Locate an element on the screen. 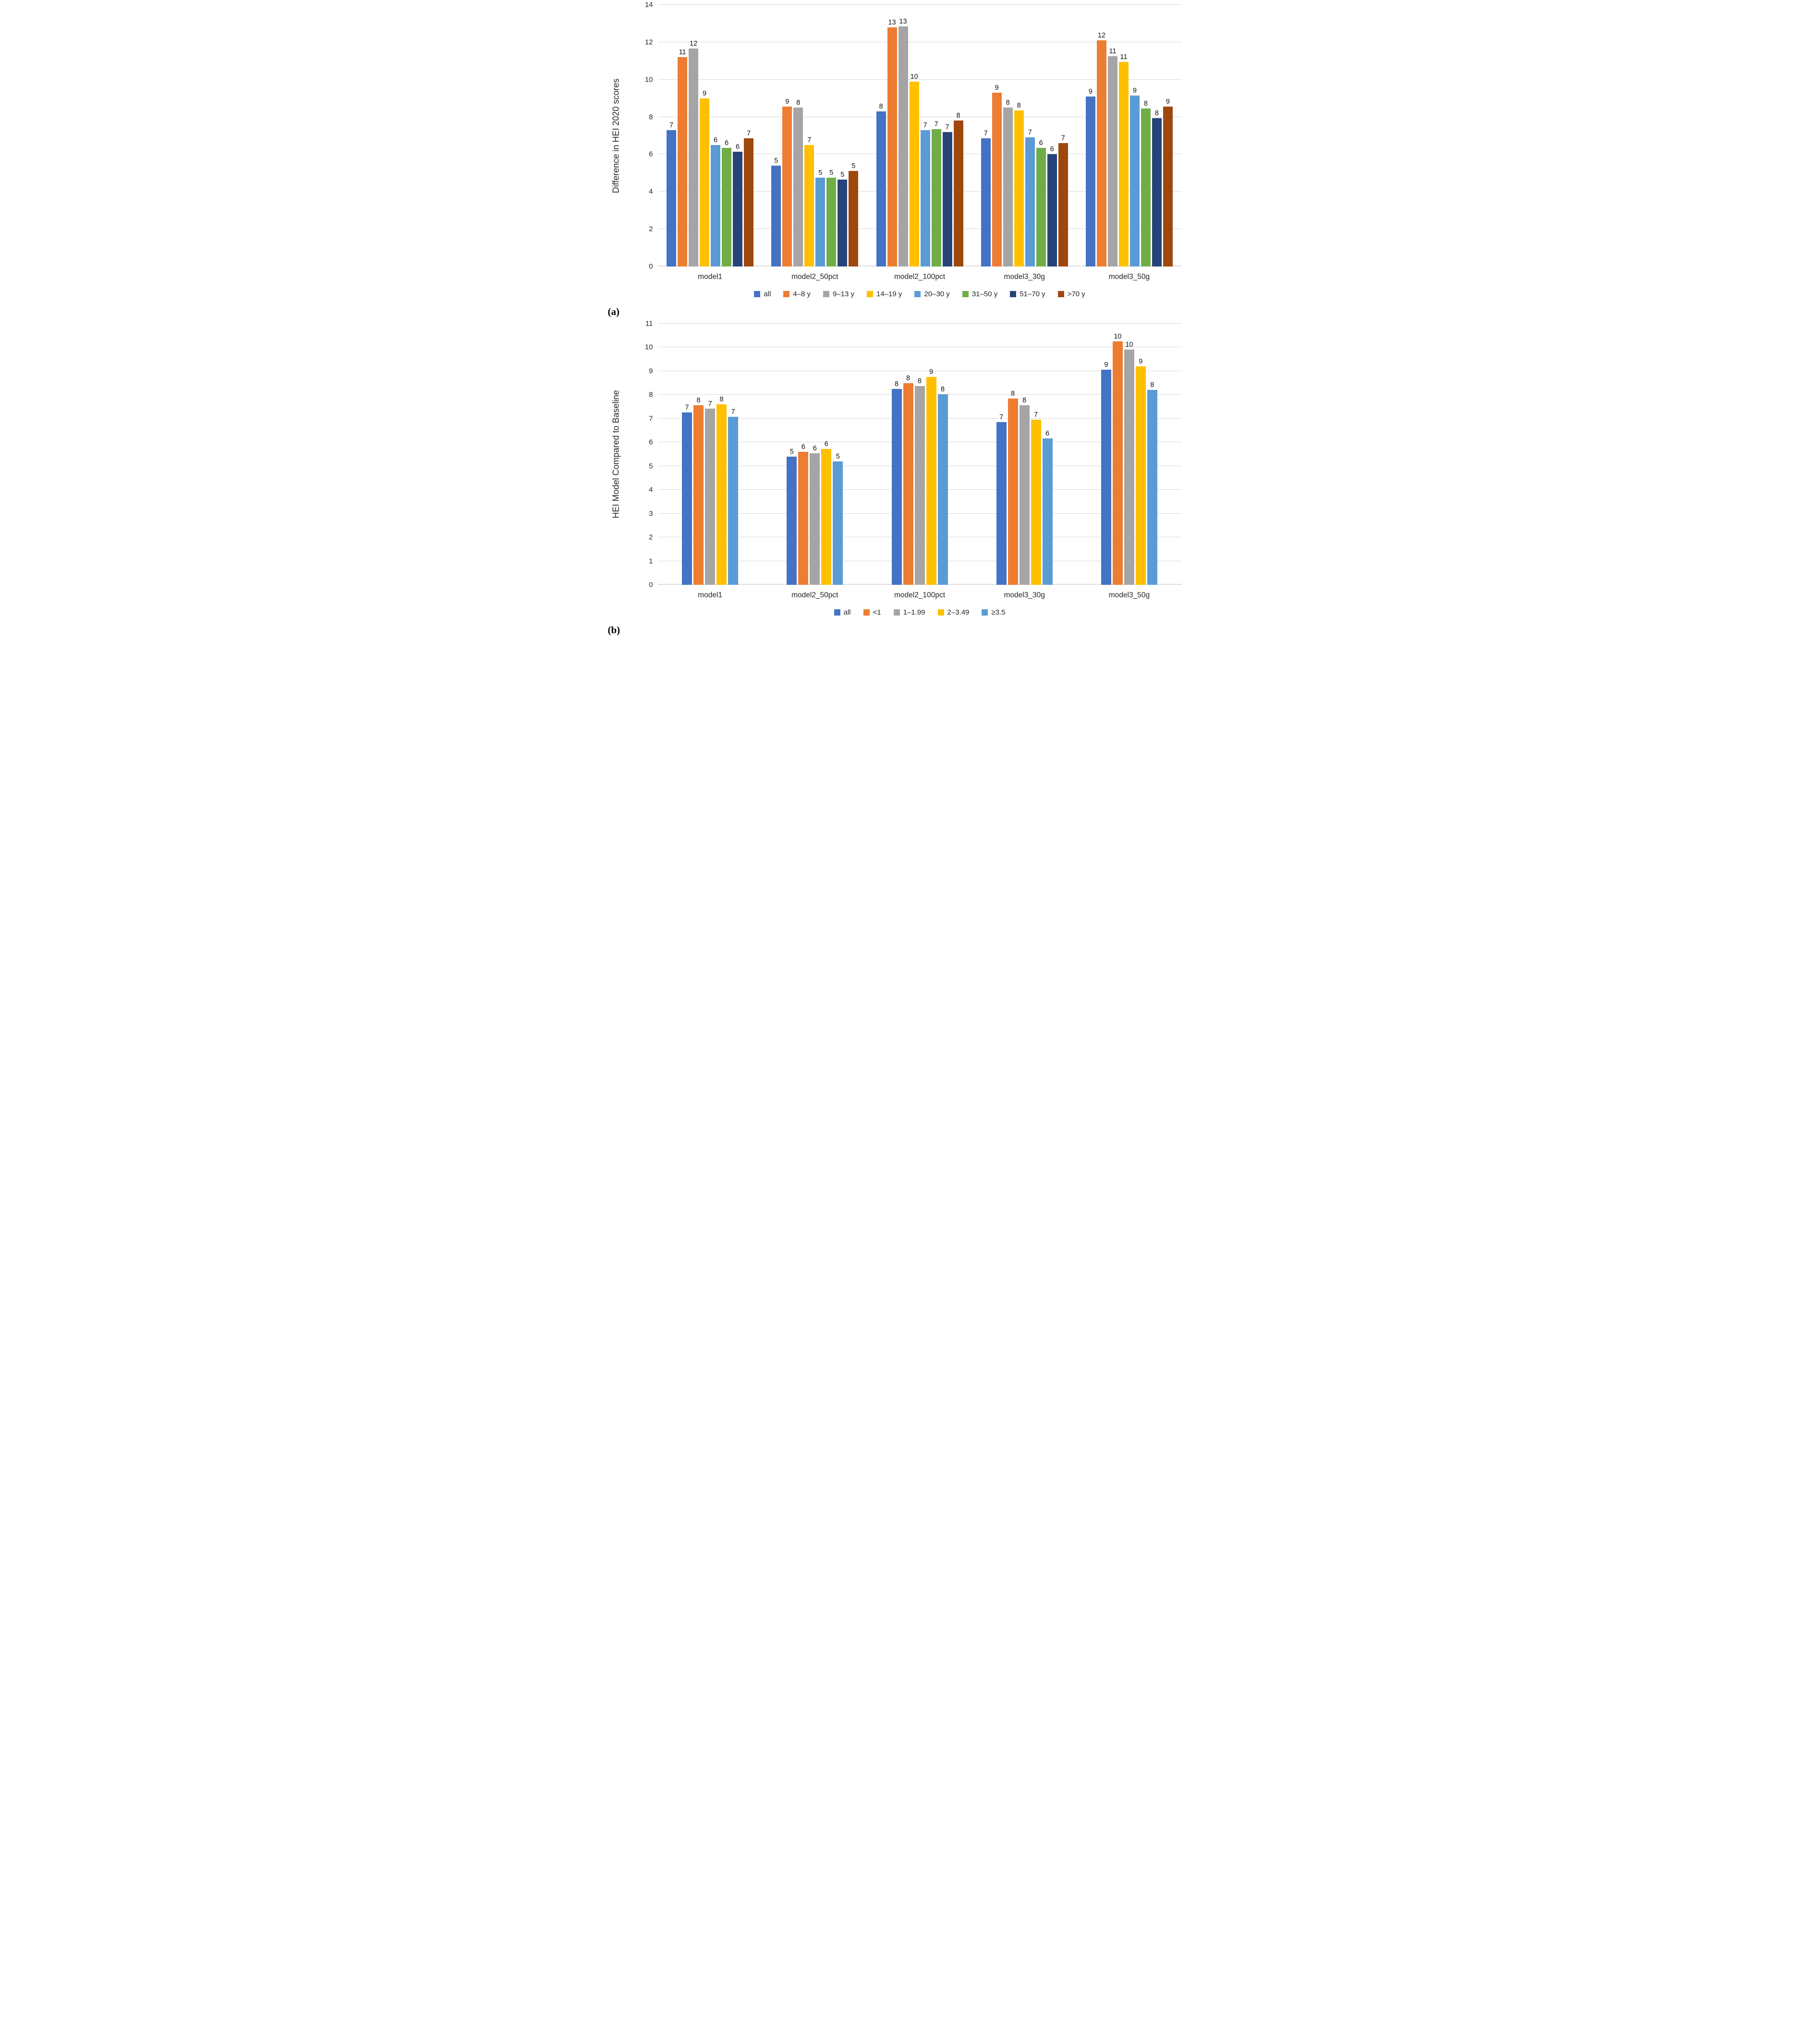 Image resolution: width=1797 pixels, height=2044 pixels. category-label-model3_50g: model3_50g is located at coordinates (1129, 277).